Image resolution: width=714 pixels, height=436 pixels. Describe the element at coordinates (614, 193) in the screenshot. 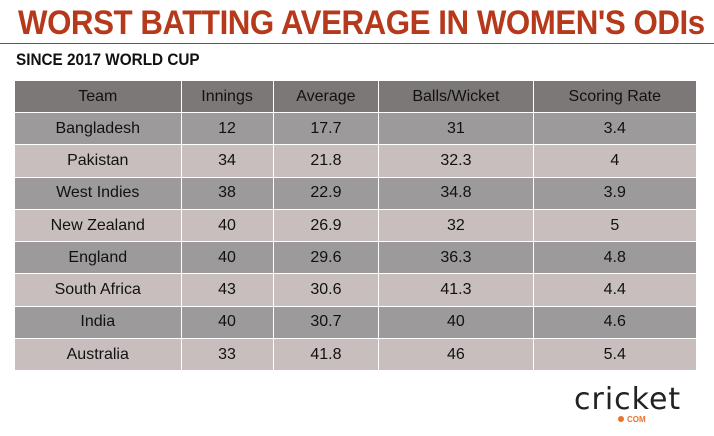

I see `table-cell: 3.9` at that location.